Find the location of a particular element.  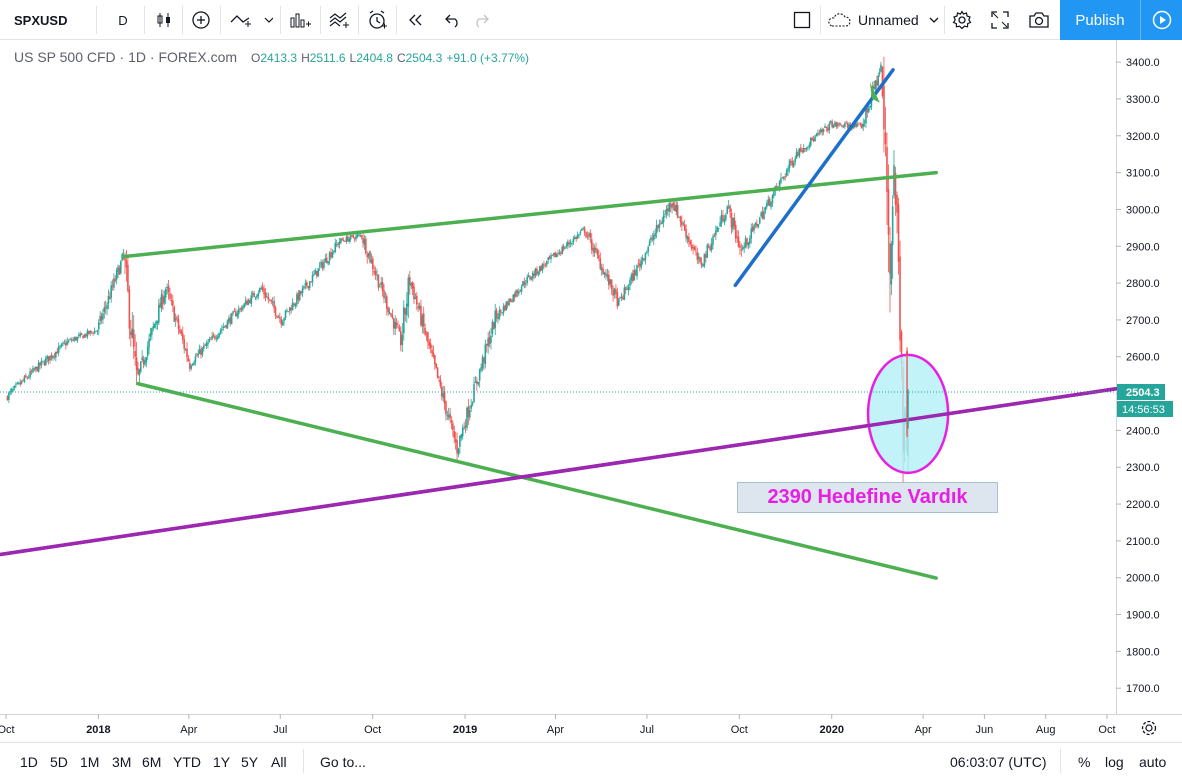

financials-icon is located at coordinates (300, 20).